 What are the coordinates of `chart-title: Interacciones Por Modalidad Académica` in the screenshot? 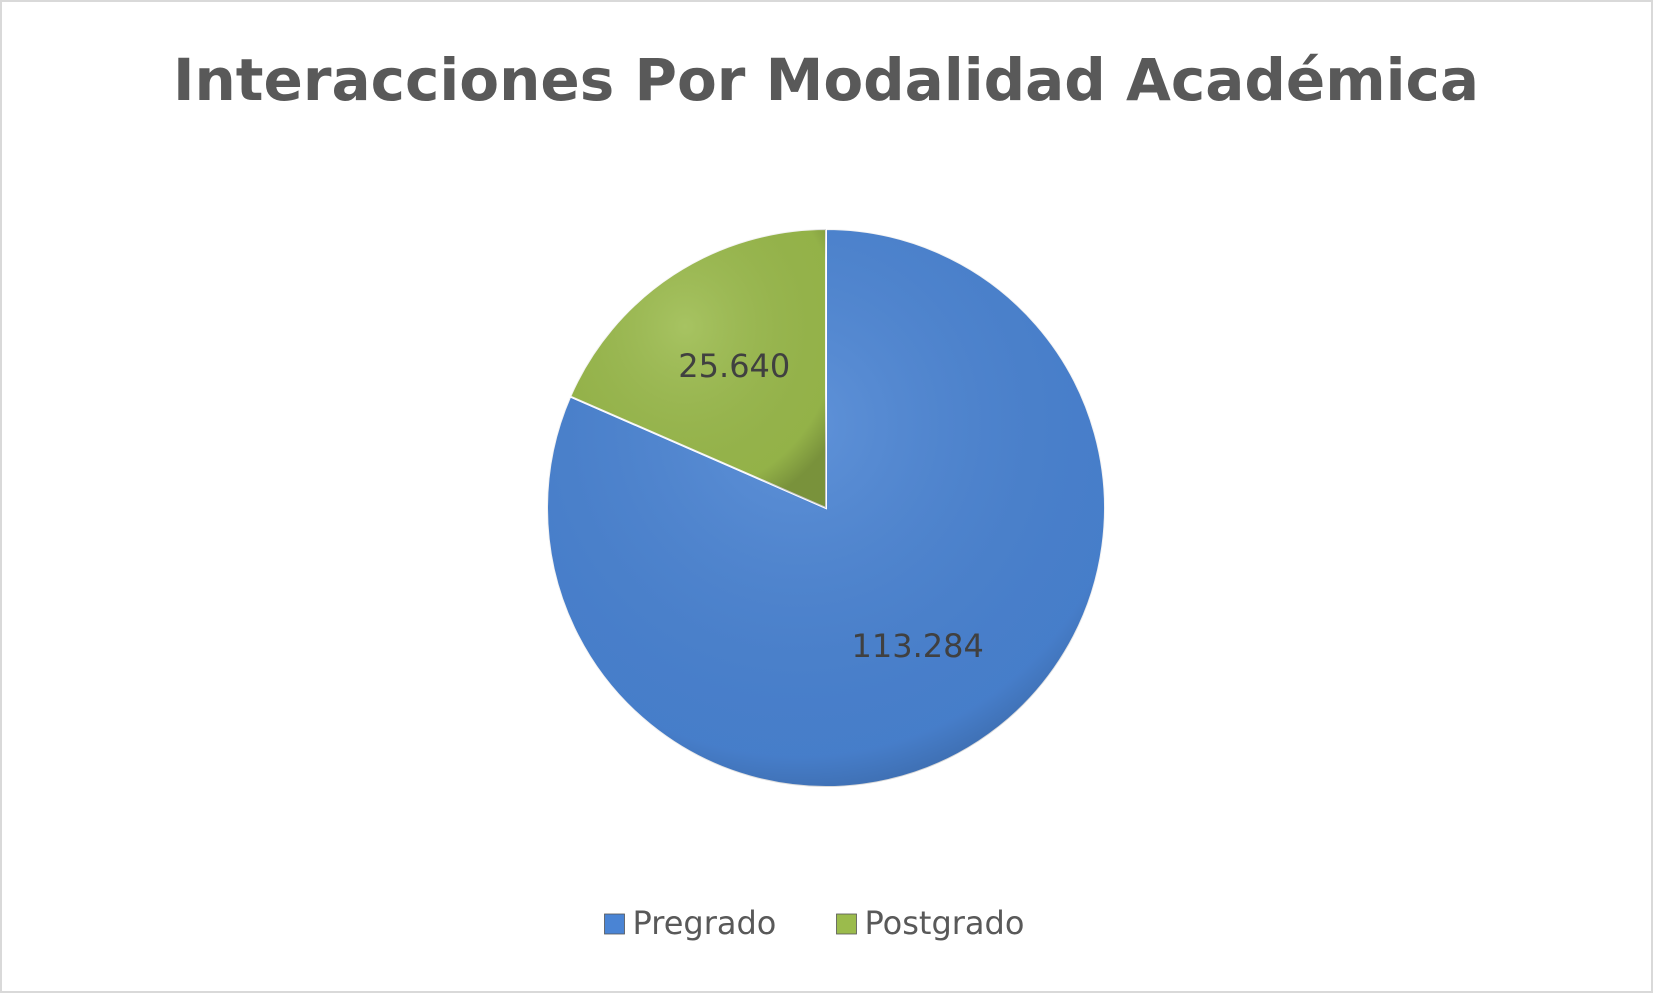 It's located at (826, 80).